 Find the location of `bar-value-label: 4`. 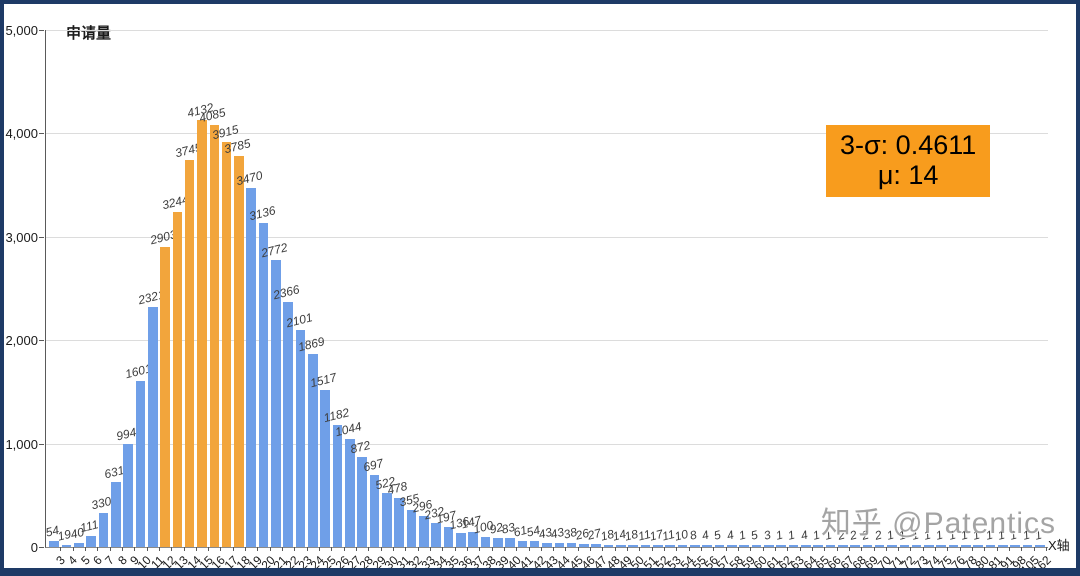

bar-value-label: 4 is located at coordinates (730, 535).